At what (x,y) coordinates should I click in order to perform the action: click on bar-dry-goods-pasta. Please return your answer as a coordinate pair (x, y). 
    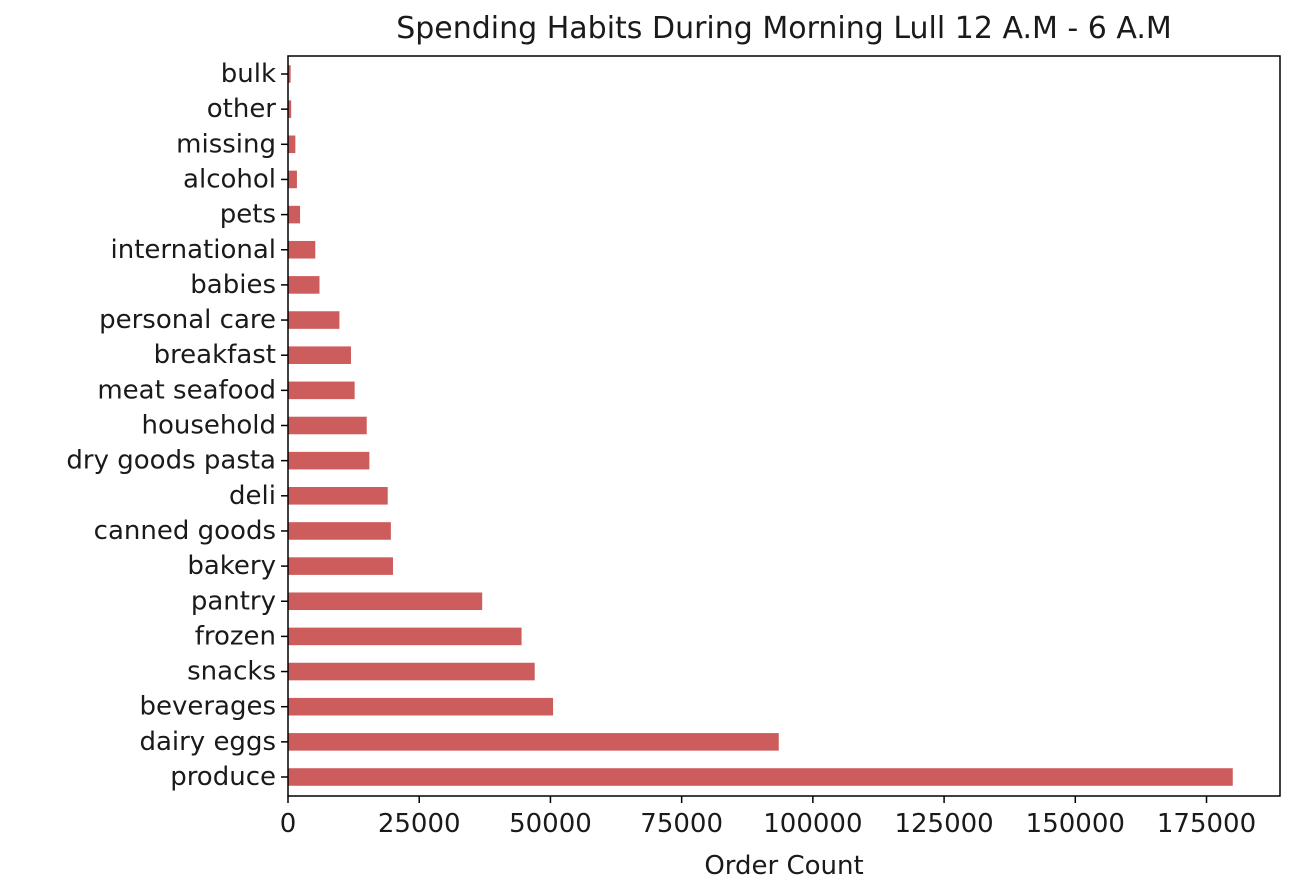
    Looking at the image, I should click on (329, 460).